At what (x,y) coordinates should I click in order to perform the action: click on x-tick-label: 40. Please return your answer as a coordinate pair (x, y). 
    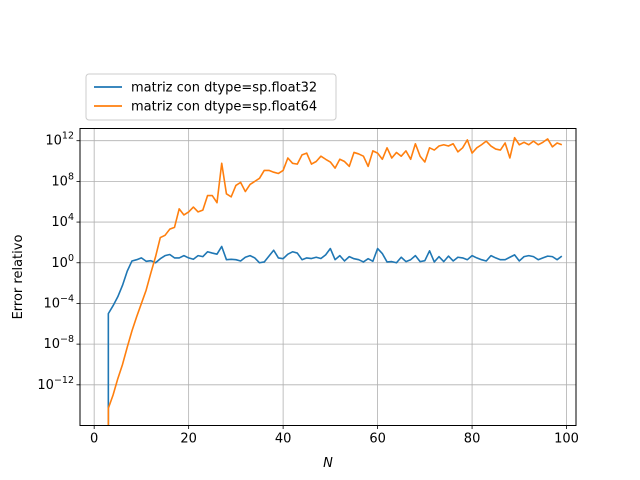
    Looking at the image, I should click on (283, 439).